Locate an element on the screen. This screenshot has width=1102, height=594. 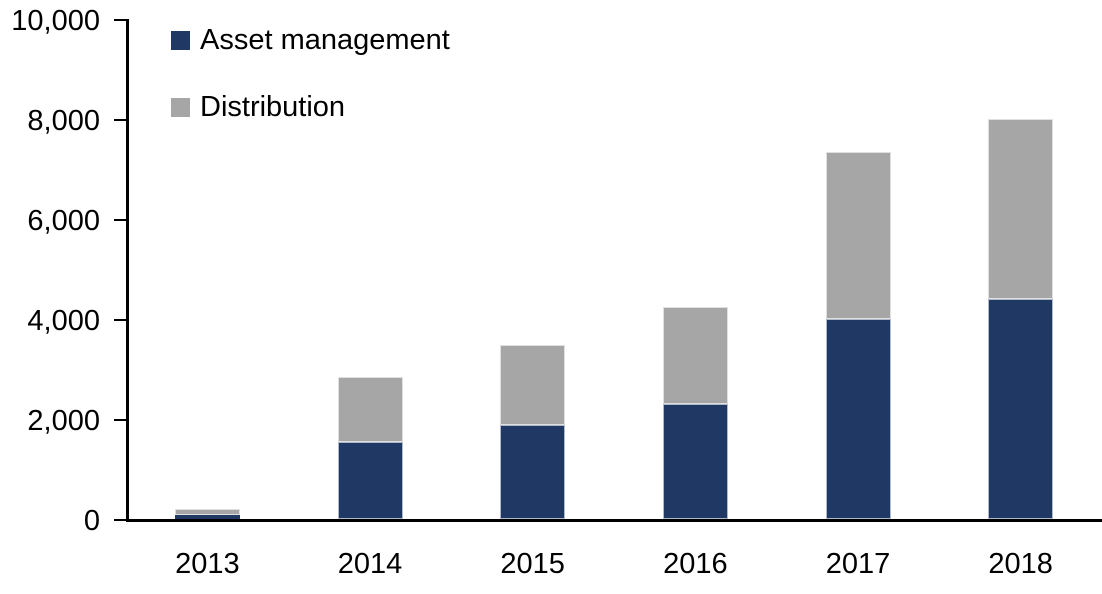
bar-segment-distribution-2013 is located at coordinates (207, 512).